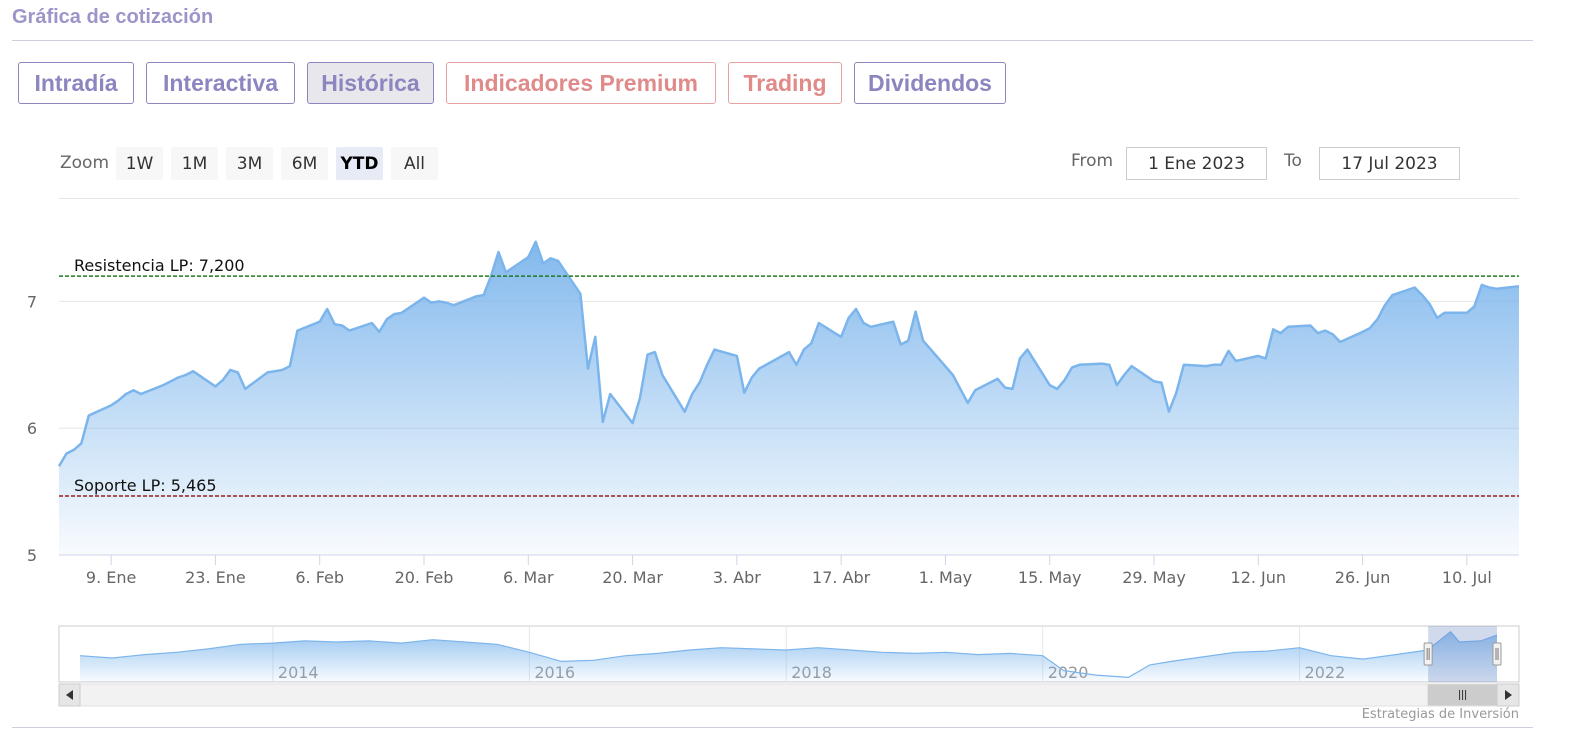 This screenshot has width=1583, height=751. I want to click on resistance-label: Resistencia LP: 7,200, so click(159, 265).